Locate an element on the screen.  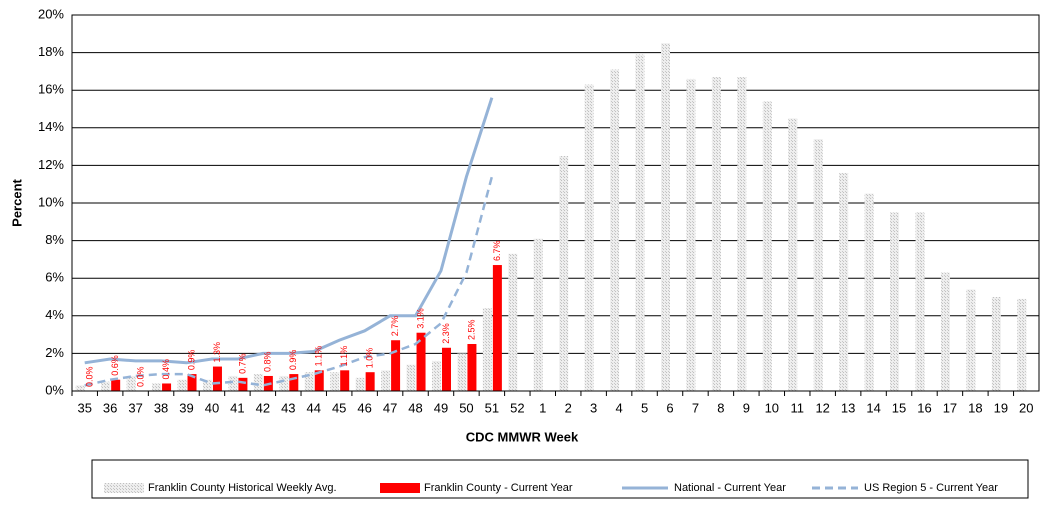
x-tick-label: 15 is located at coordinates (899, 407).